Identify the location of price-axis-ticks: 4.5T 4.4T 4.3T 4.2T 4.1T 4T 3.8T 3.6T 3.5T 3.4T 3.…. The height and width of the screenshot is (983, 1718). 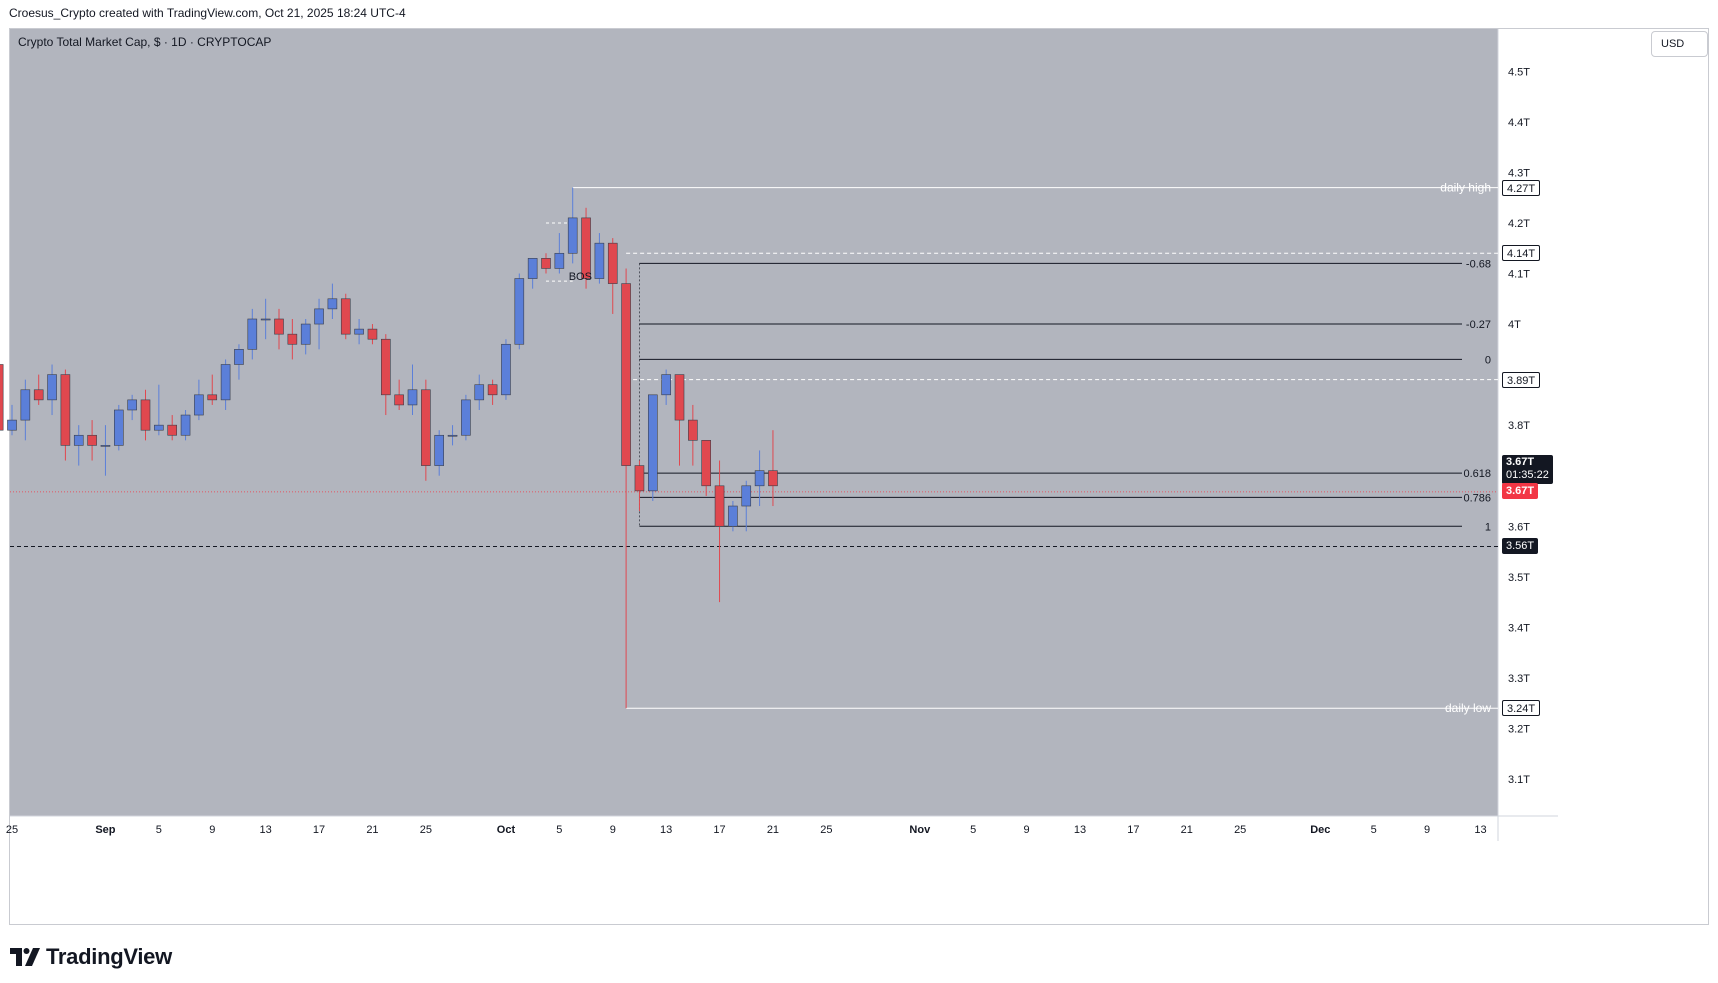
(1519, 426).